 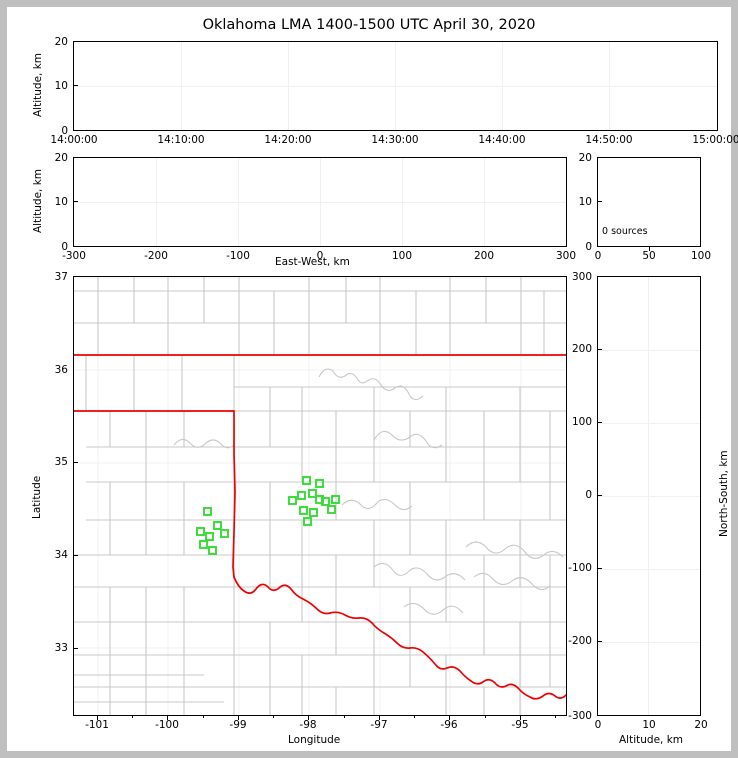 What do you see at coordinates (649, 256) in the screenshot?
I see `x-tick-label: 50` at bounding box center [649, 256].